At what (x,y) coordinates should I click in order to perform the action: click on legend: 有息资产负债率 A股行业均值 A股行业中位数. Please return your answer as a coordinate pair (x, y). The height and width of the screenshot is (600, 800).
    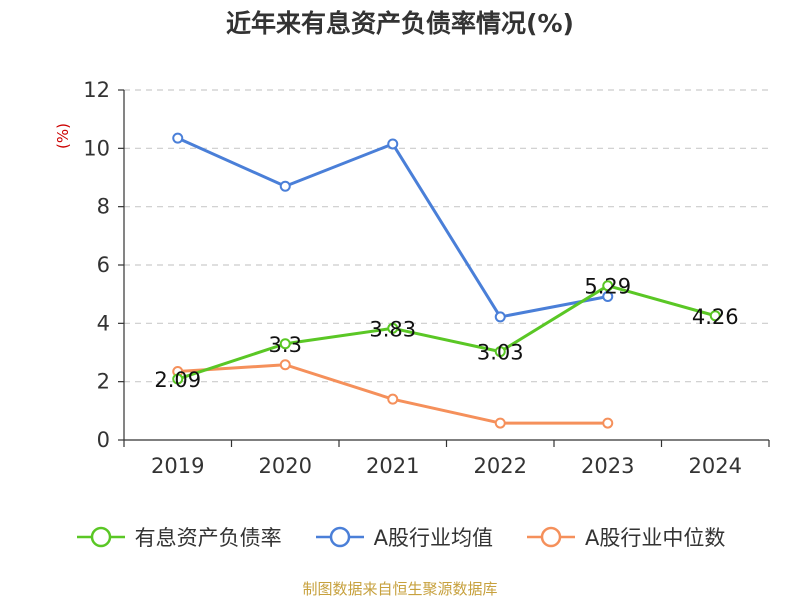
    Looking at the image, I should click on (400, 537).